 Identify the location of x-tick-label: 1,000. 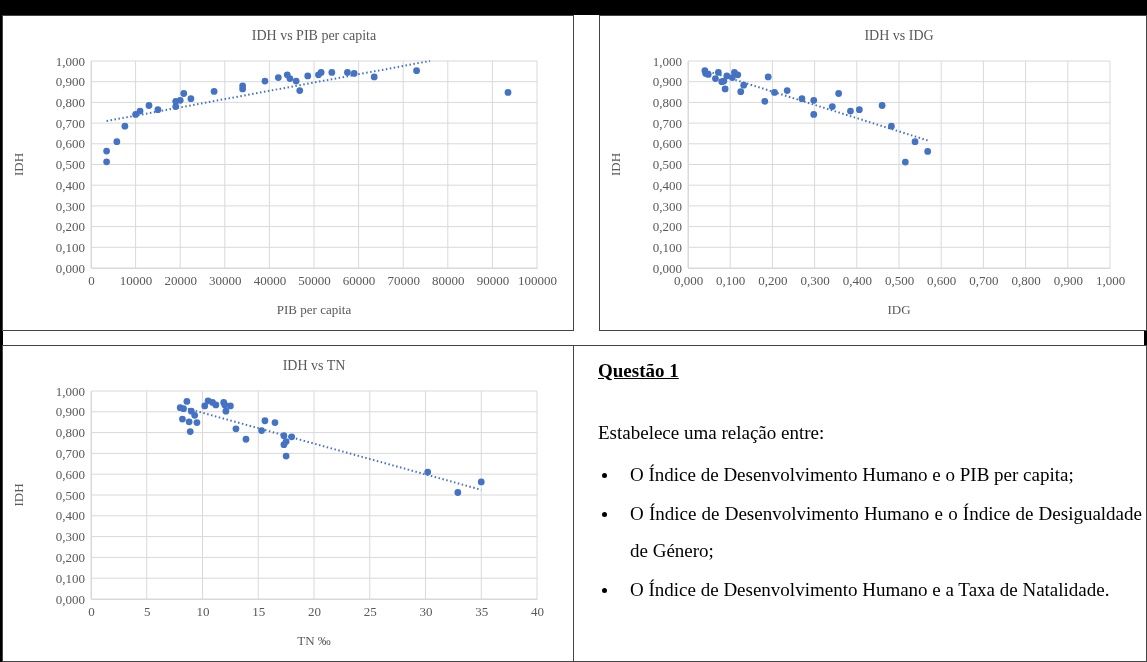
(1110, 281).